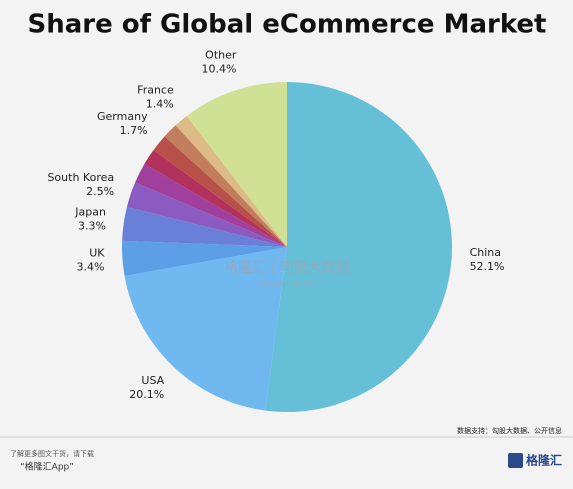 This screenshot has width=573, height=489. I want to click on slice-label: UK, so click(97, 252).